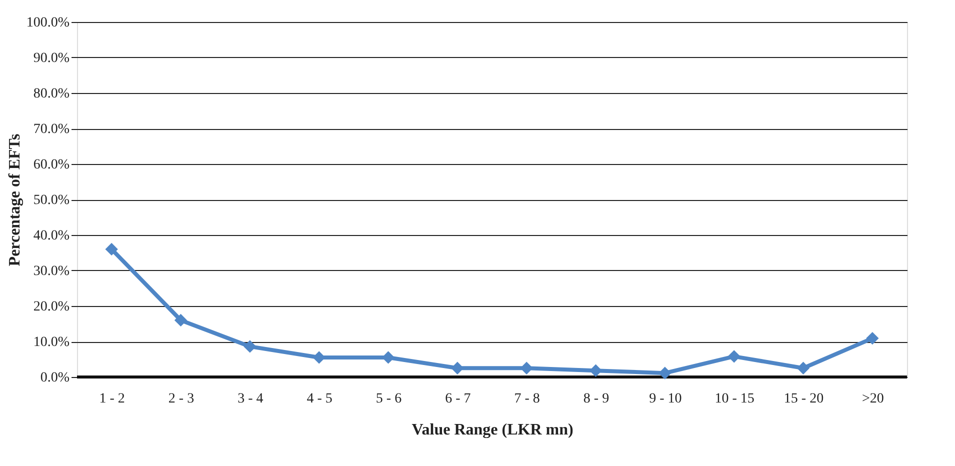 Image resolution: width=955 pixels, height=466 pixels. I want to click on x-tick-label: 7 - 8, so click(527, 399).